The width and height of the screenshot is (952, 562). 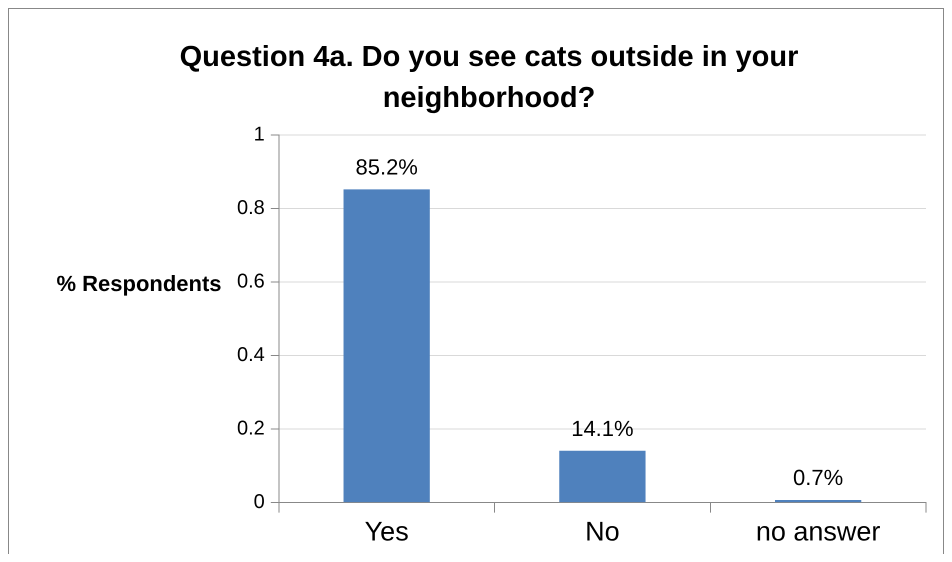 What do you see at coordinates (139, 284) in the screenshot?
I see `y-axis-title: % Respondents` at bounding box center [139, 284].